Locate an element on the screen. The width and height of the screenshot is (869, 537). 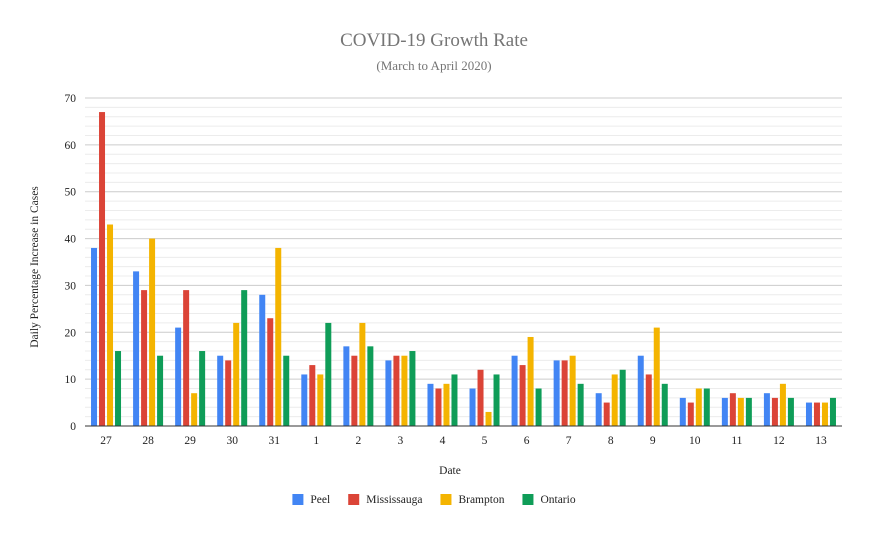
x-tick-label: 29 is located at coordinates (190, 441).